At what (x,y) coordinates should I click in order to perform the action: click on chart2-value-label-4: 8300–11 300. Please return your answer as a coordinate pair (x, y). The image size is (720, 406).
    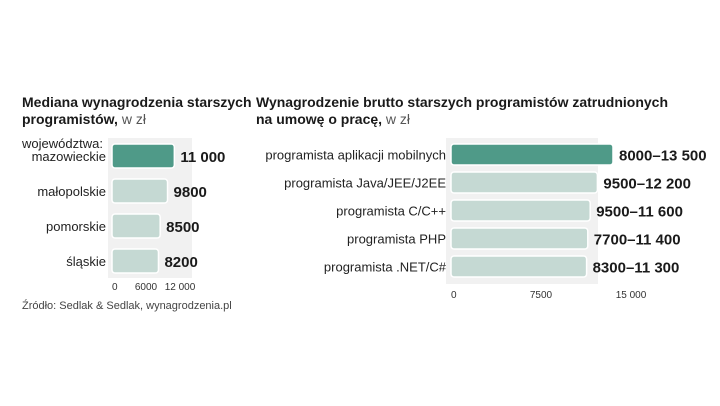
    Looking at the image, I should click on (636, 268).